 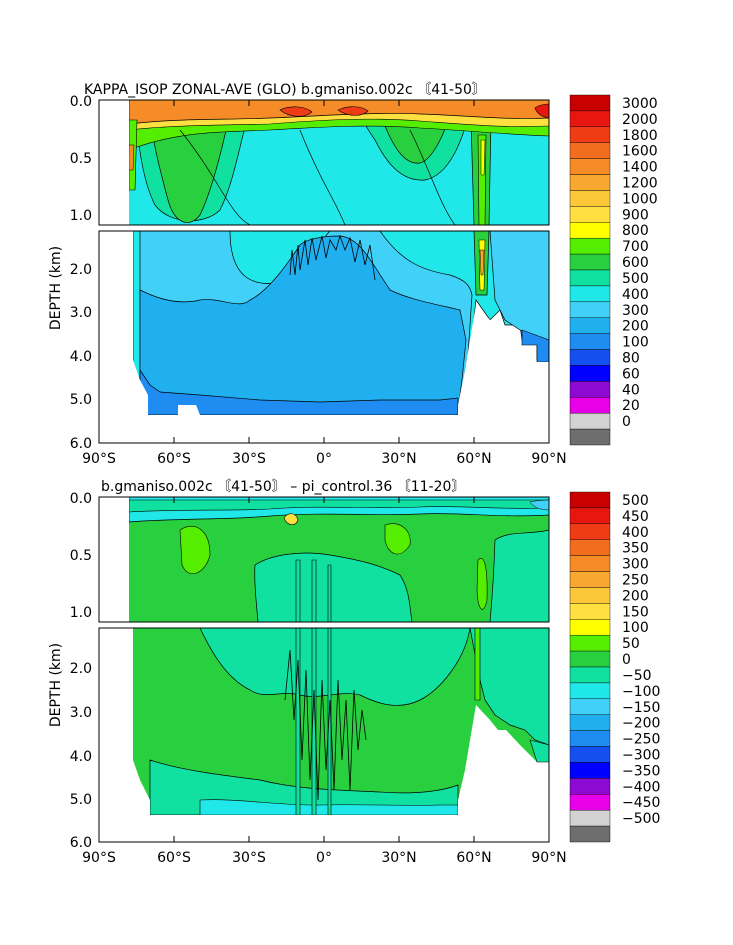 I want to click on panel-b-upper-section, so click(x=324, y=559).